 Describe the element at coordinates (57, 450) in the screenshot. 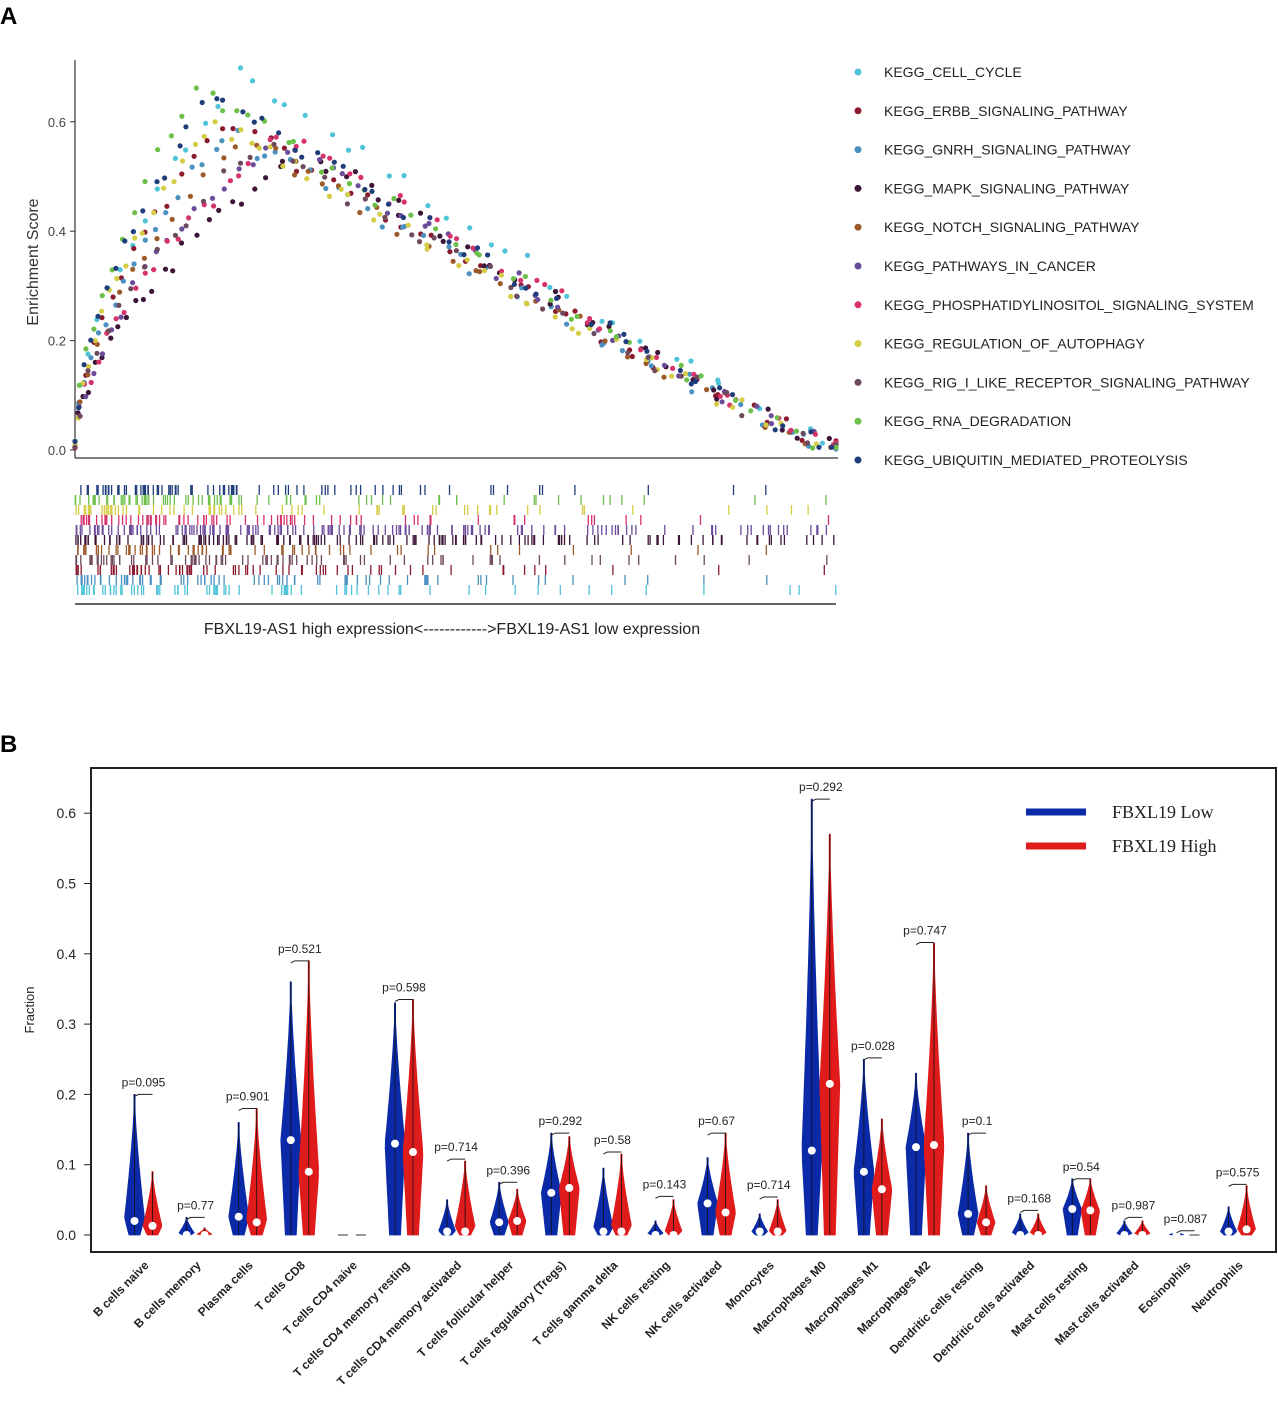

I see `gsea-y-tick-label: 0.0` at that location.